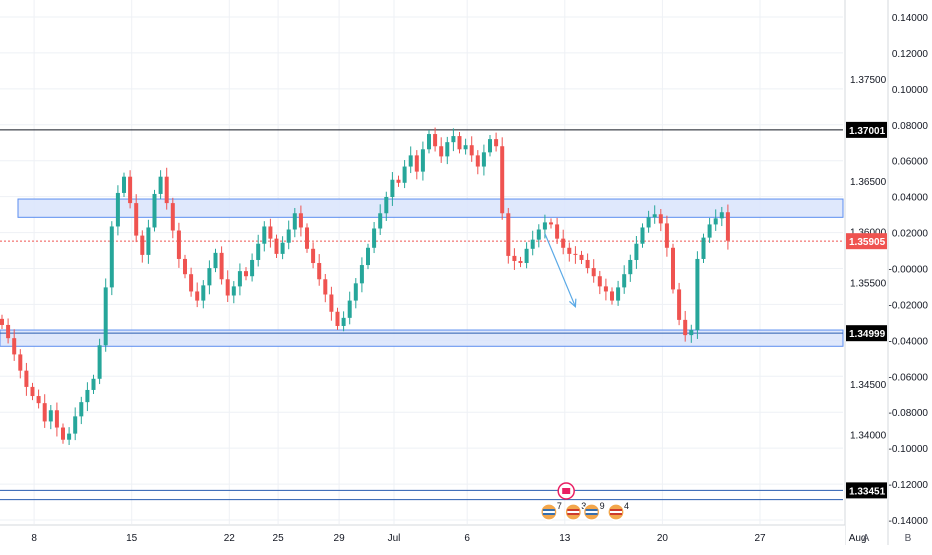 The image size is (932, 555). What do you see at coordinates (909, 305) in the screenshot?
I see `secondary-tick-label: -0.02000` at bounding box center [909, 305].